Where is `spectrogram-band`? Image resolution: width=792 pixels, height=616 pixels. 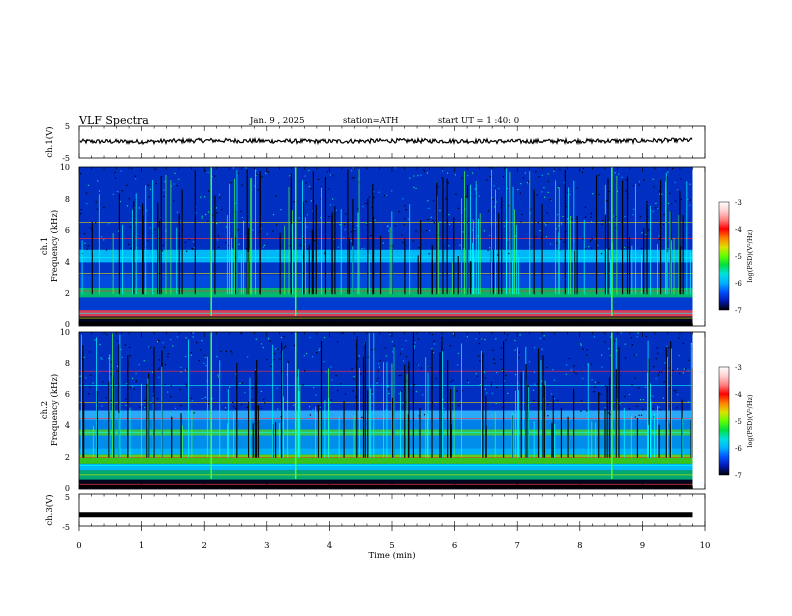
spectrogram-band is located at coordinates (386, 442).